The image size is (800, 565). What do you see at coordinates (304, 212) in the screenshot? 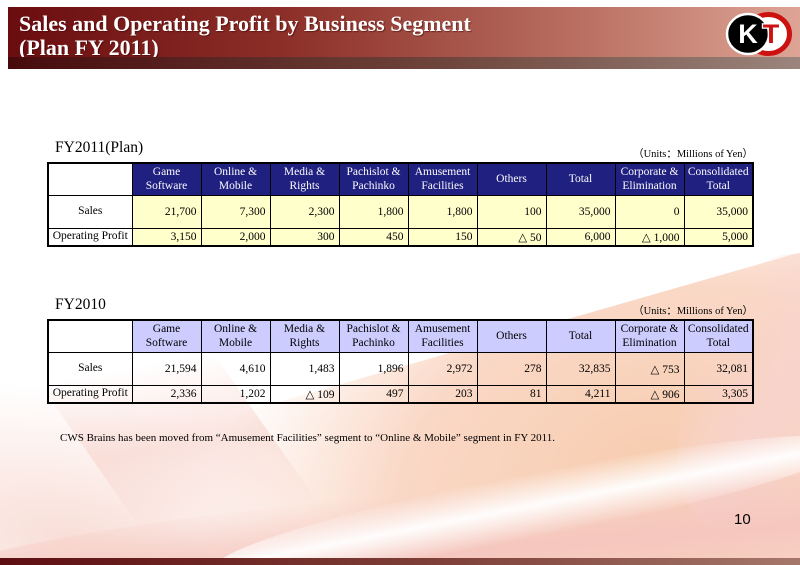
I see `data-cell: 2,300` at bounding box center [304, 212].